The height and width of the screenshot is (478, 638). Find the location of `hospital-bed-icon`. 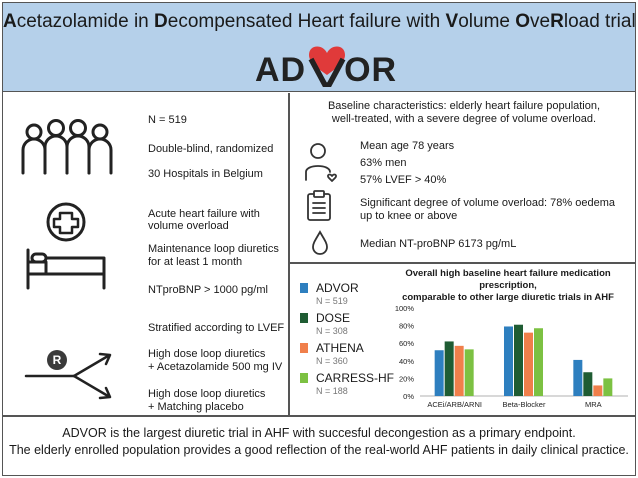

hospital-bed-icon is located at coordinates (66, 246).